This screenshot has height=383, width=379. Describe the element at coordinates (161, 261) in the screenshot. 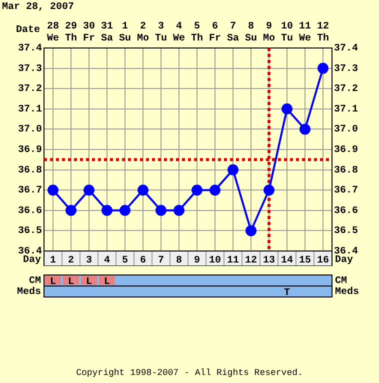

I see `x2-tick-label: 7` at that location.